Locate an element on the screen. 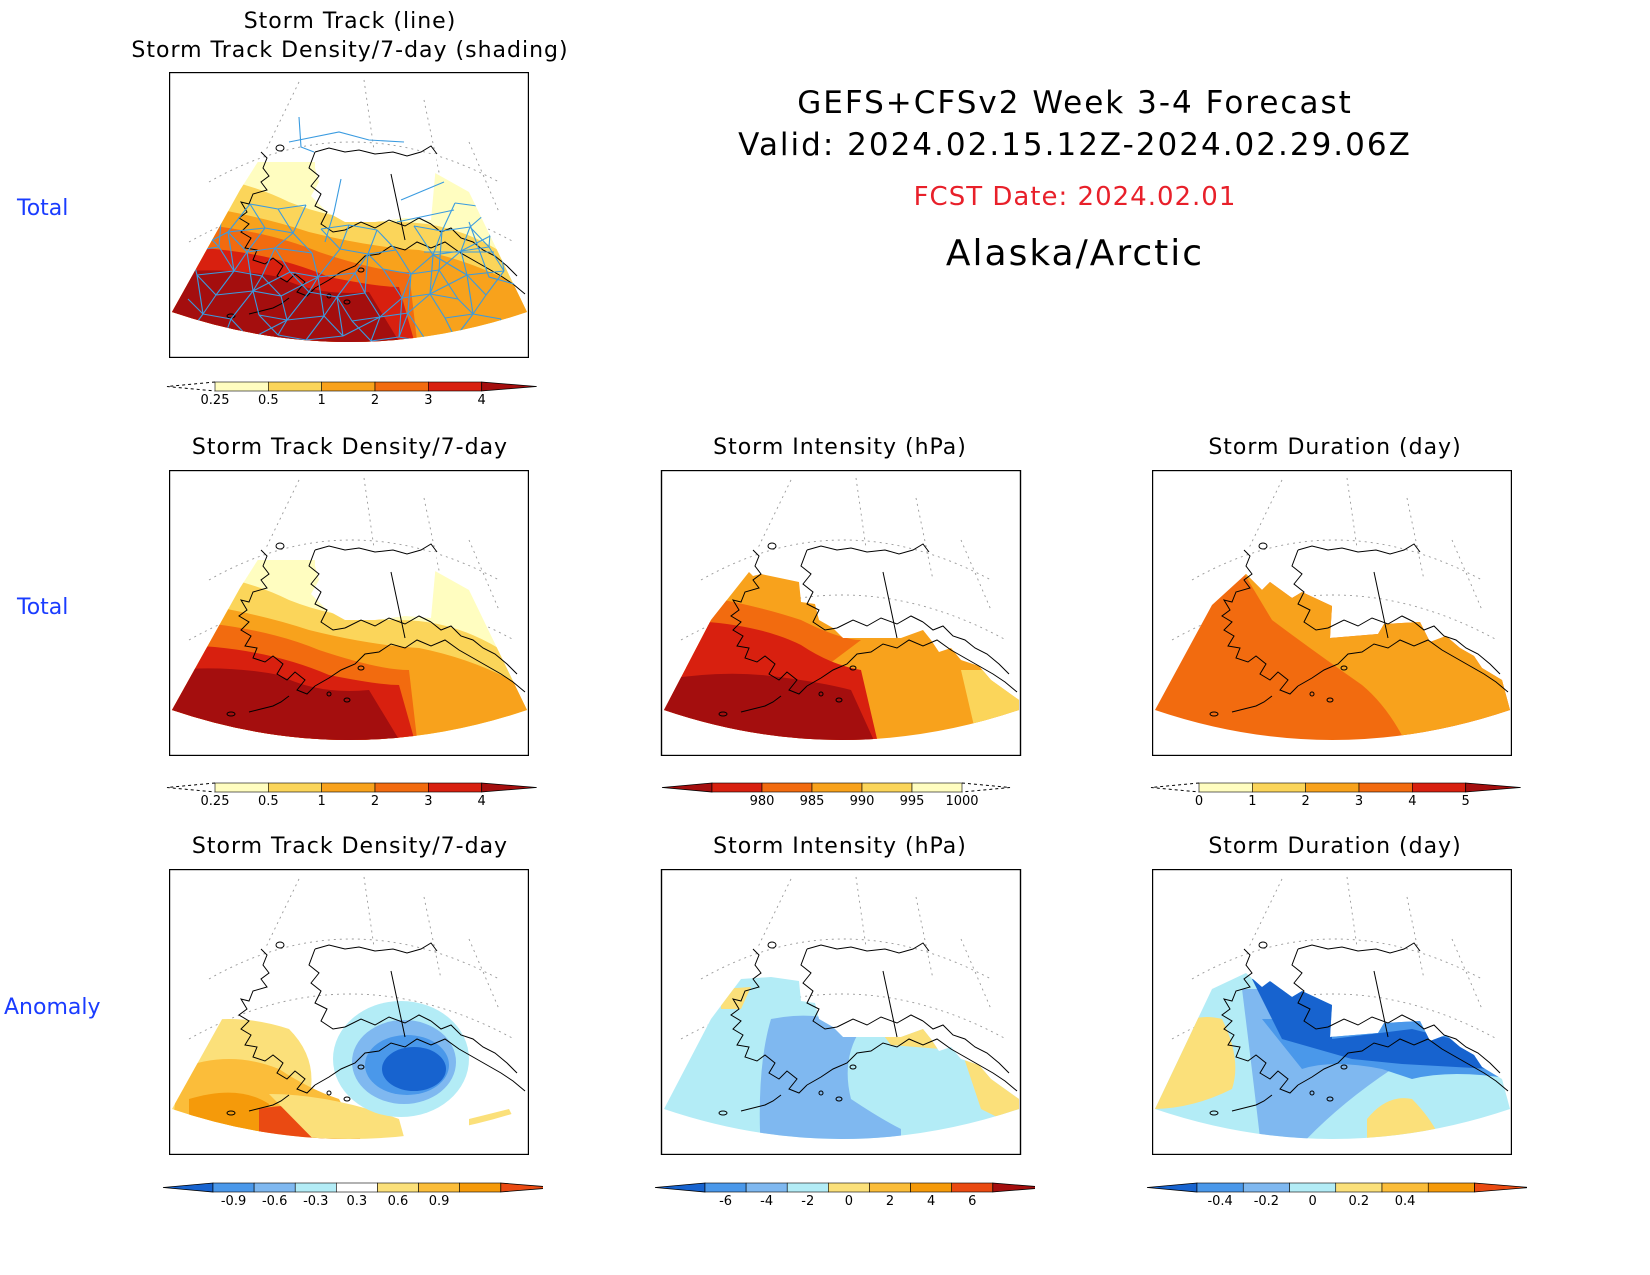 The height and width of the screenshot is (1275, 1650). panel-title-r1c1-line2: Storm Track Density/7-day (shading) is located at coordinates (350, 50).